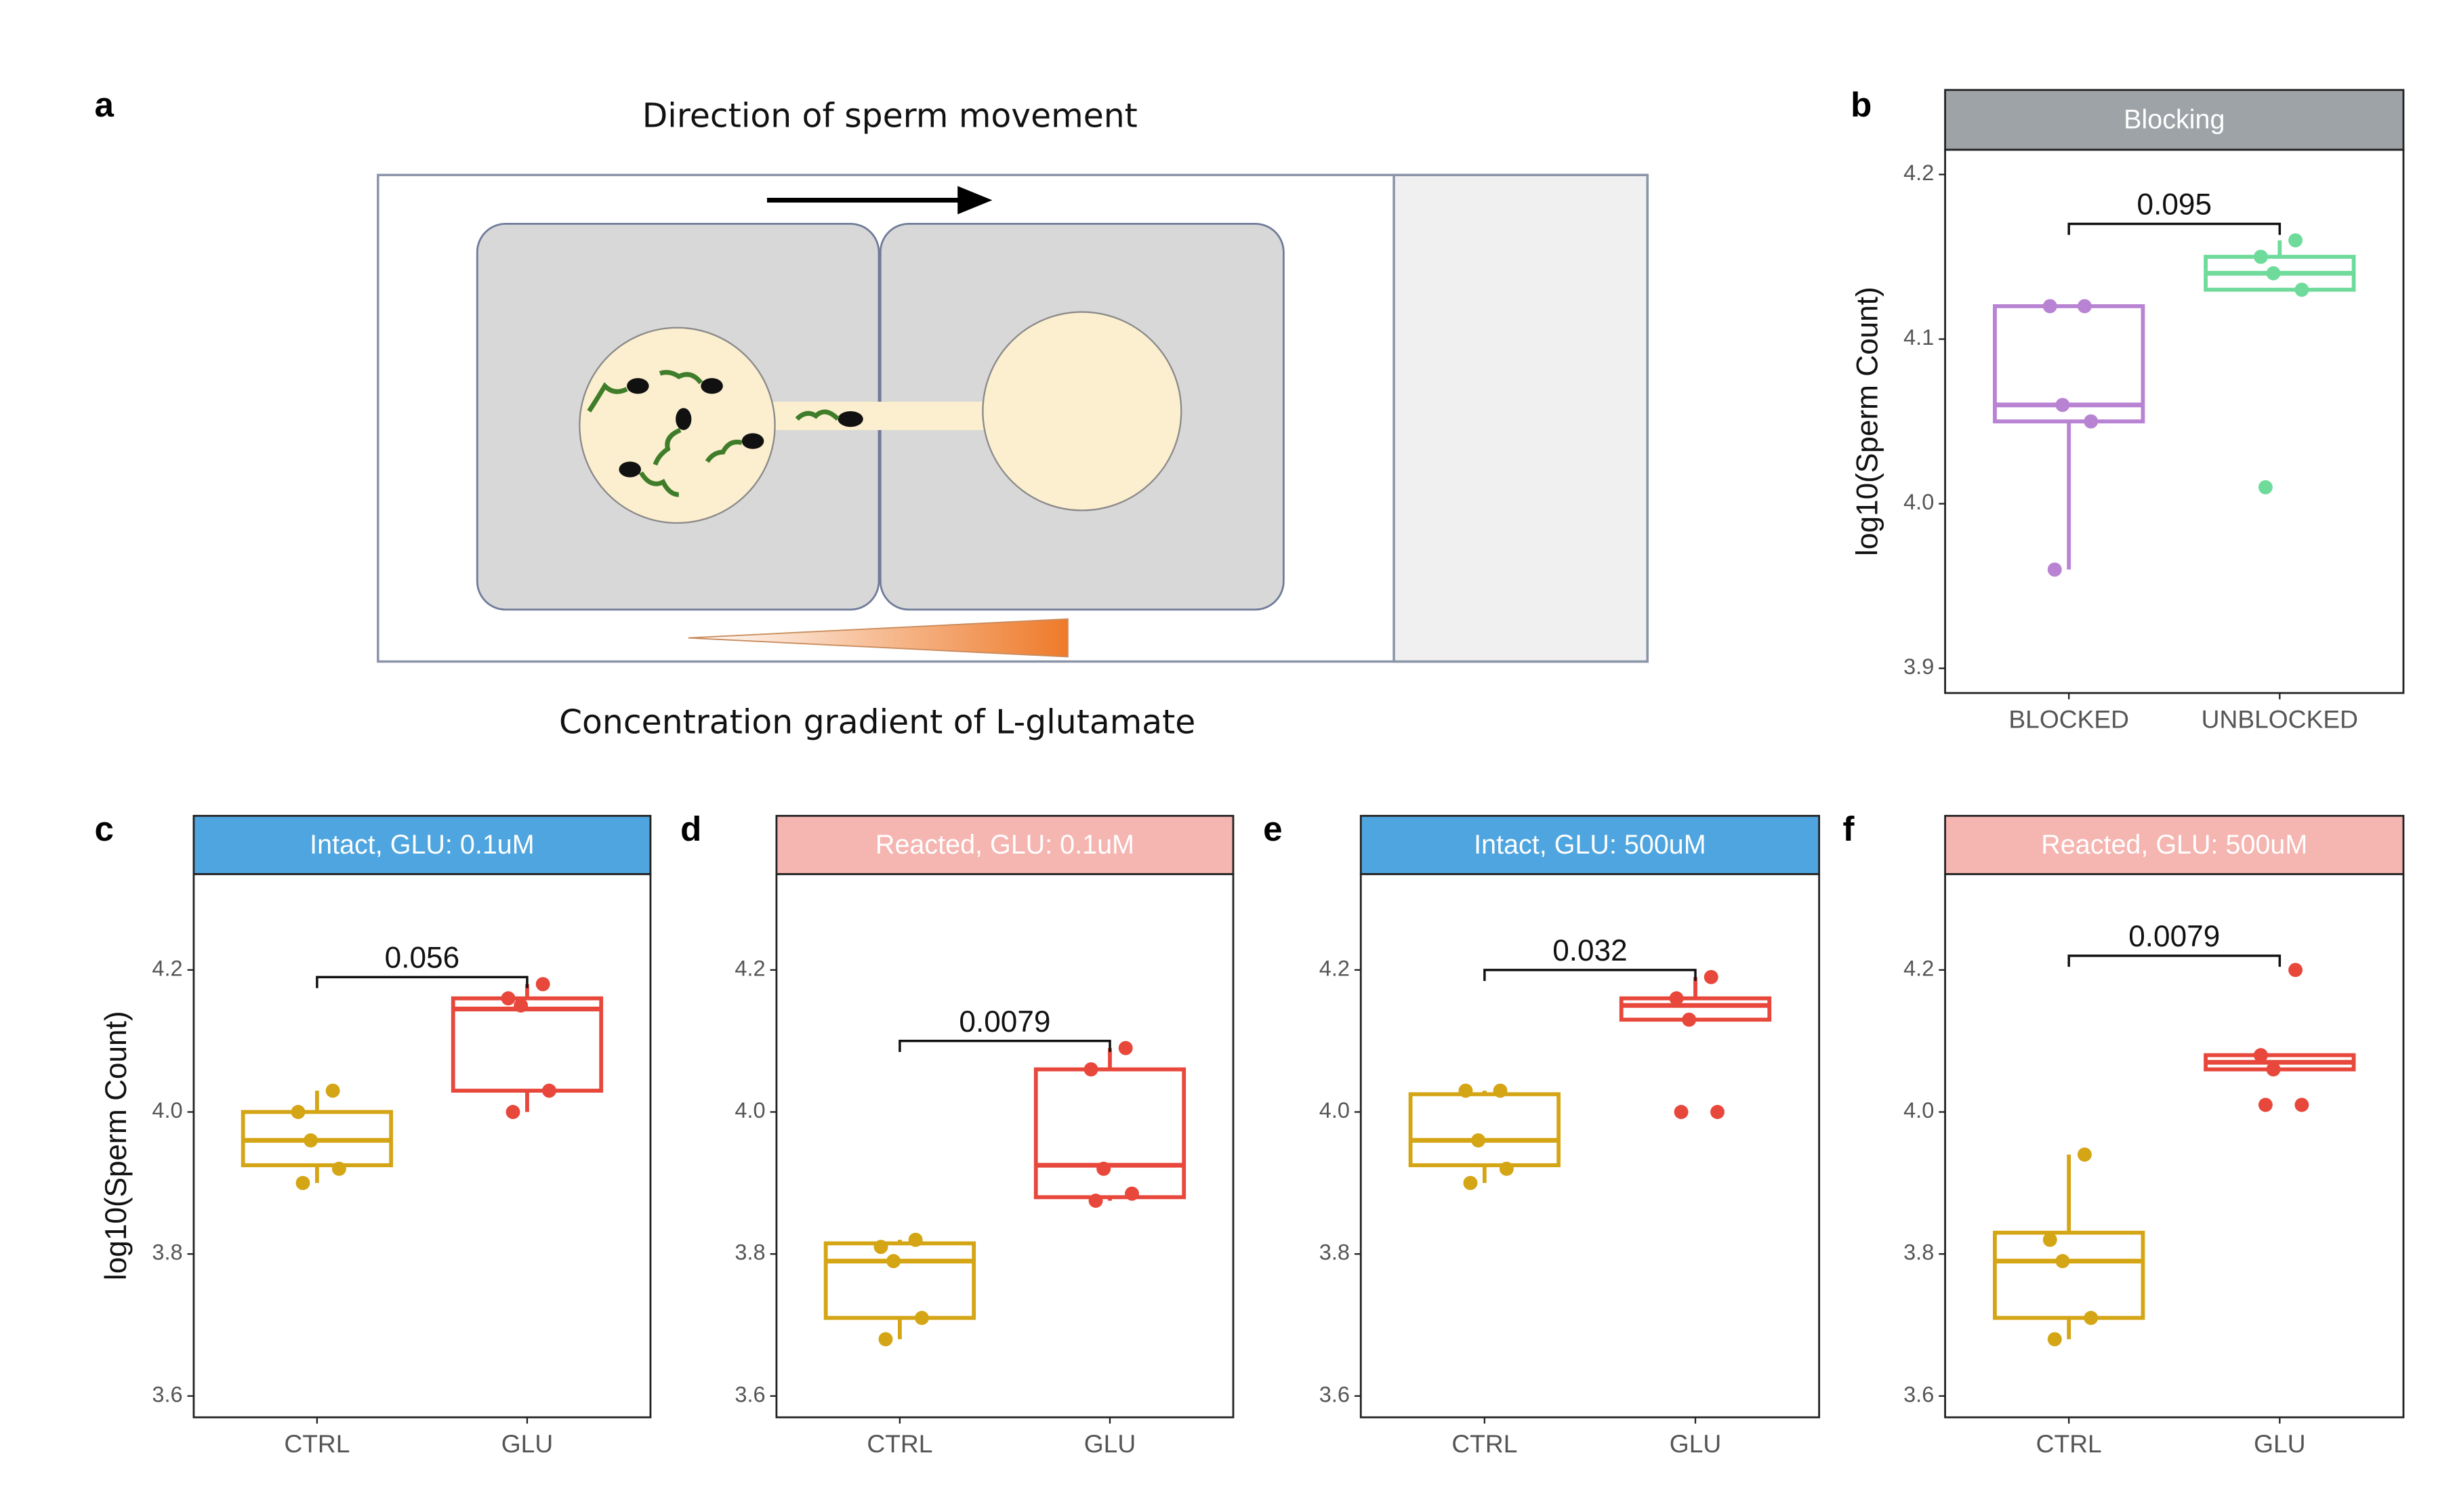 The image size is (2457, 1512). I want to click on diagram-label: Direction of sperm movement, so click(890, 116).